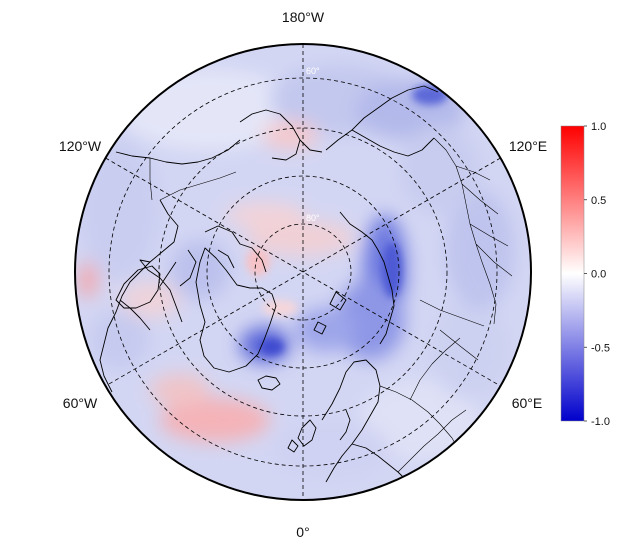 The height and width of the screenshot is (552, 625). I want to click on colorbar-gradient, so click(572, 273).